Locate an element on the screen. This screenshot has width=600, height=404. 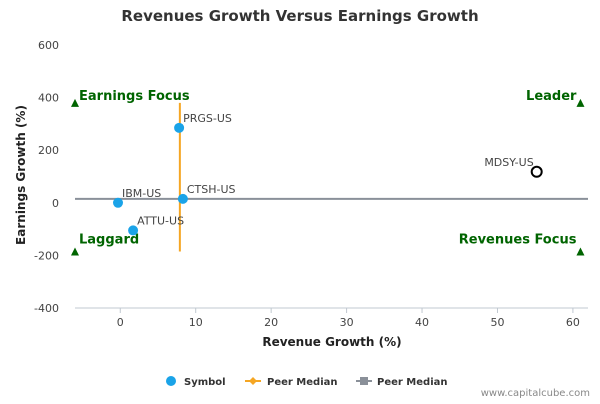
x-axis-title: Revenue Growth (%) is located at coordinates (331, 342).